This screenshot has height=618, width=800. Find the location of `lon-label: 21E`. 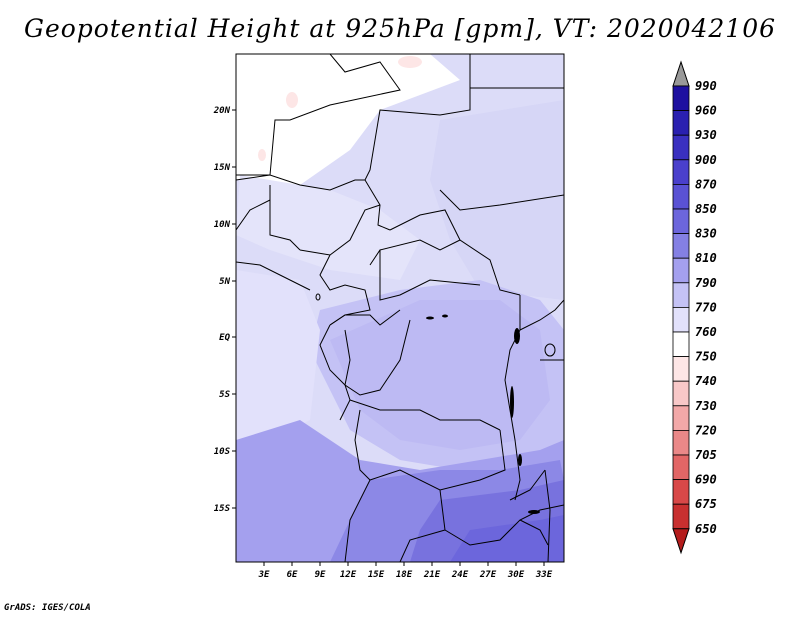

lon-label: 21E is located at coordinates (432, 575).